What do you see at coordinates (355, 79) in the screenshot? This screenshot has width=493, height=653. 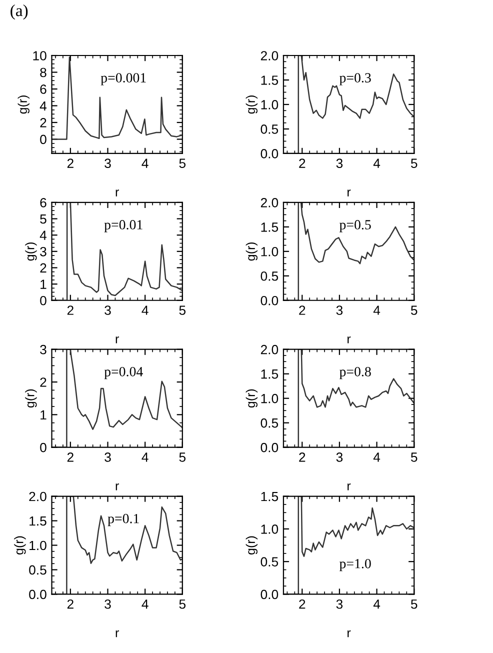 I see `annotation: p=0.3` at bounding box center [355, 79].